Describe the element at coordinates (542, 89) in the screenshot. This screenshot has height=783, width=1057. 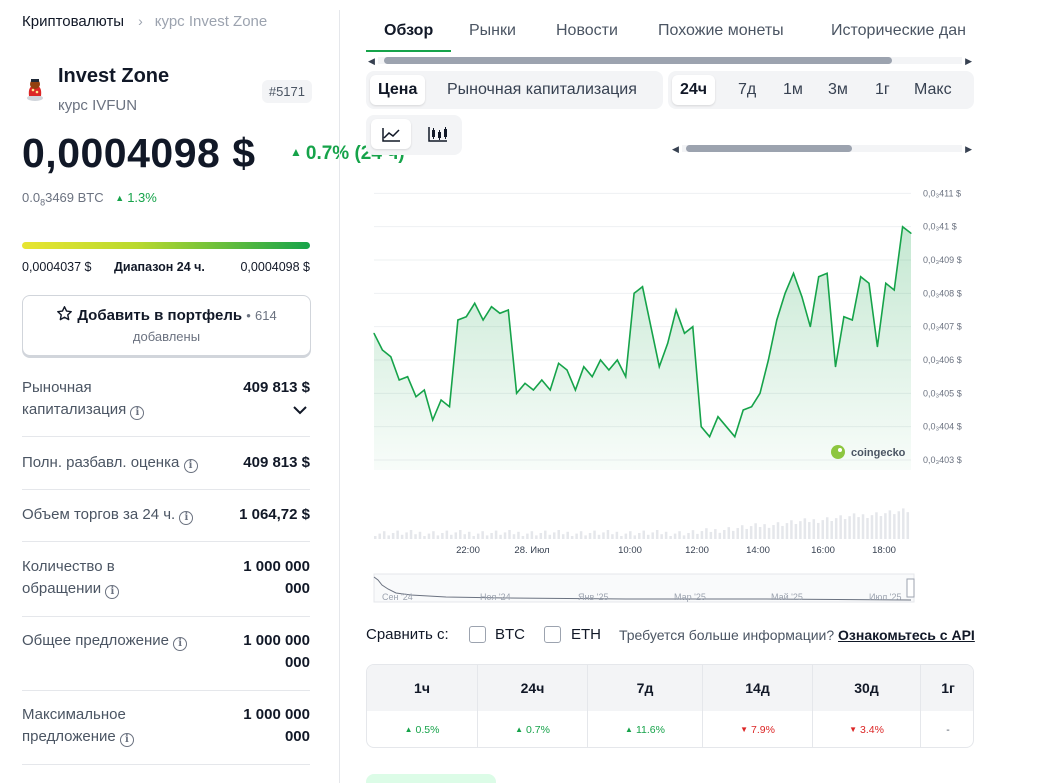
I see `metric-market-cap-button: Рыночная капитализация` at that location.